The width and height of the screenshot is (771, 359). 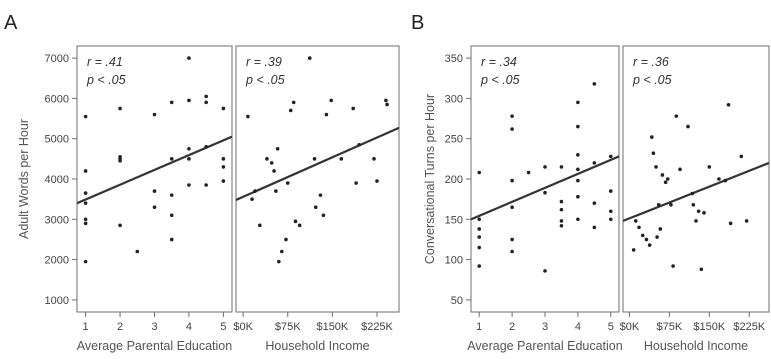 What do you see at coordinates (11, 23) in the screenshot?
I see `panel-label-a: A` at bounding box center [11, 23].